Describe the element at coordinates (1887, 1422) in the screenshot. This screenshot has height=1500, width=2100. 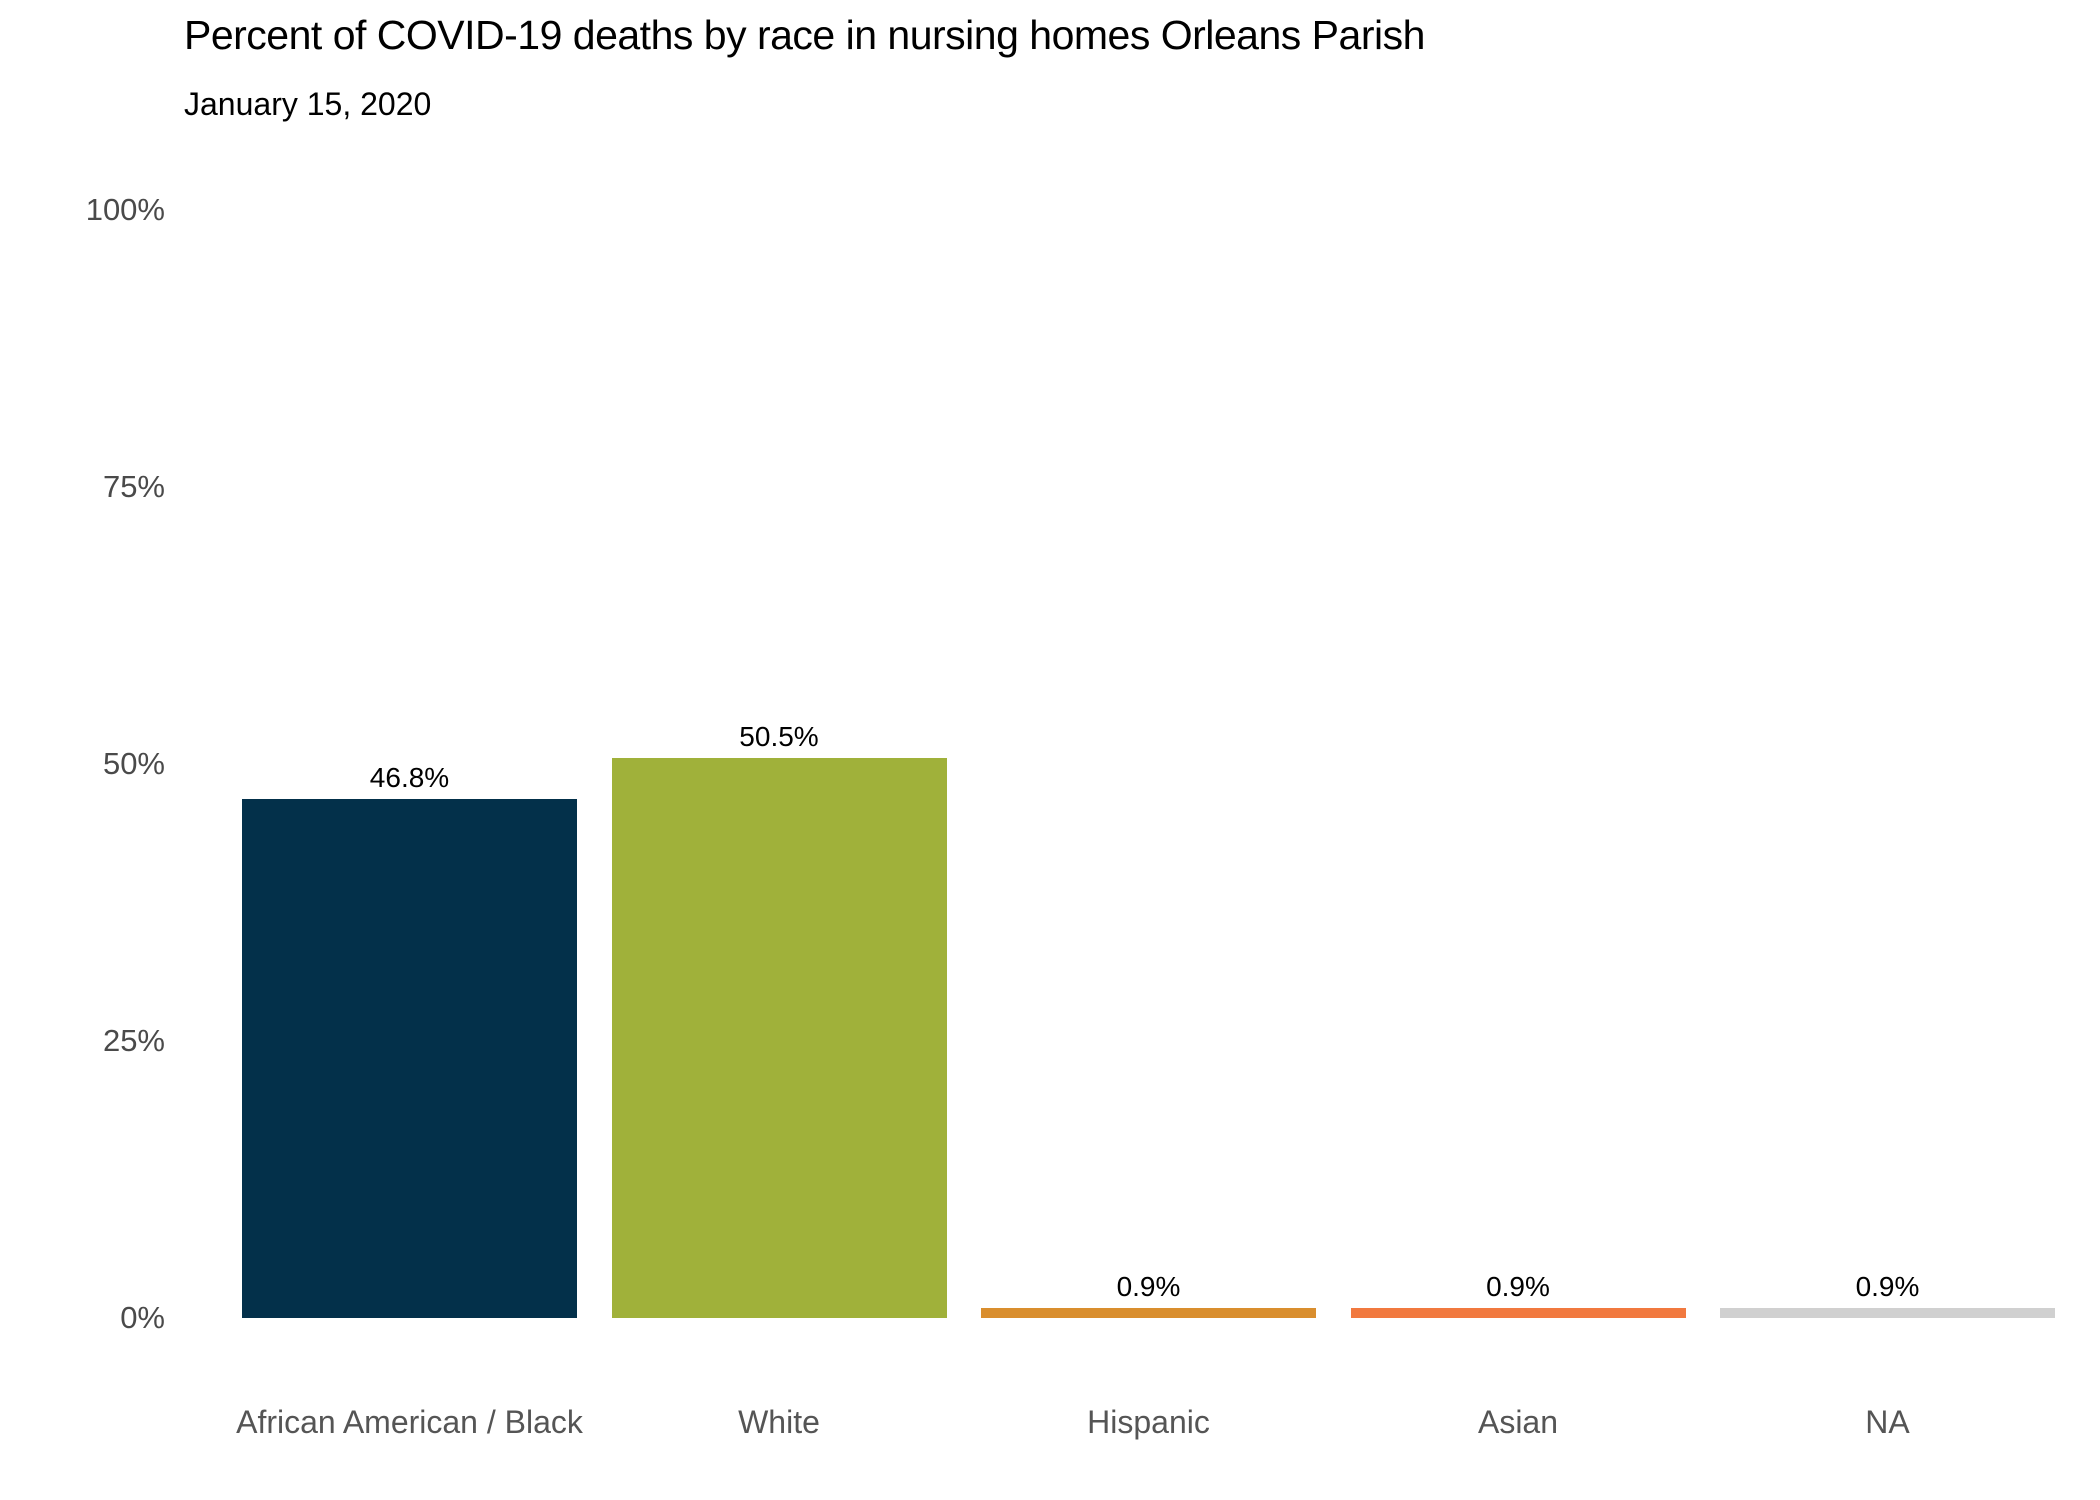
I see `x-axis-label-na: NA` at that location.